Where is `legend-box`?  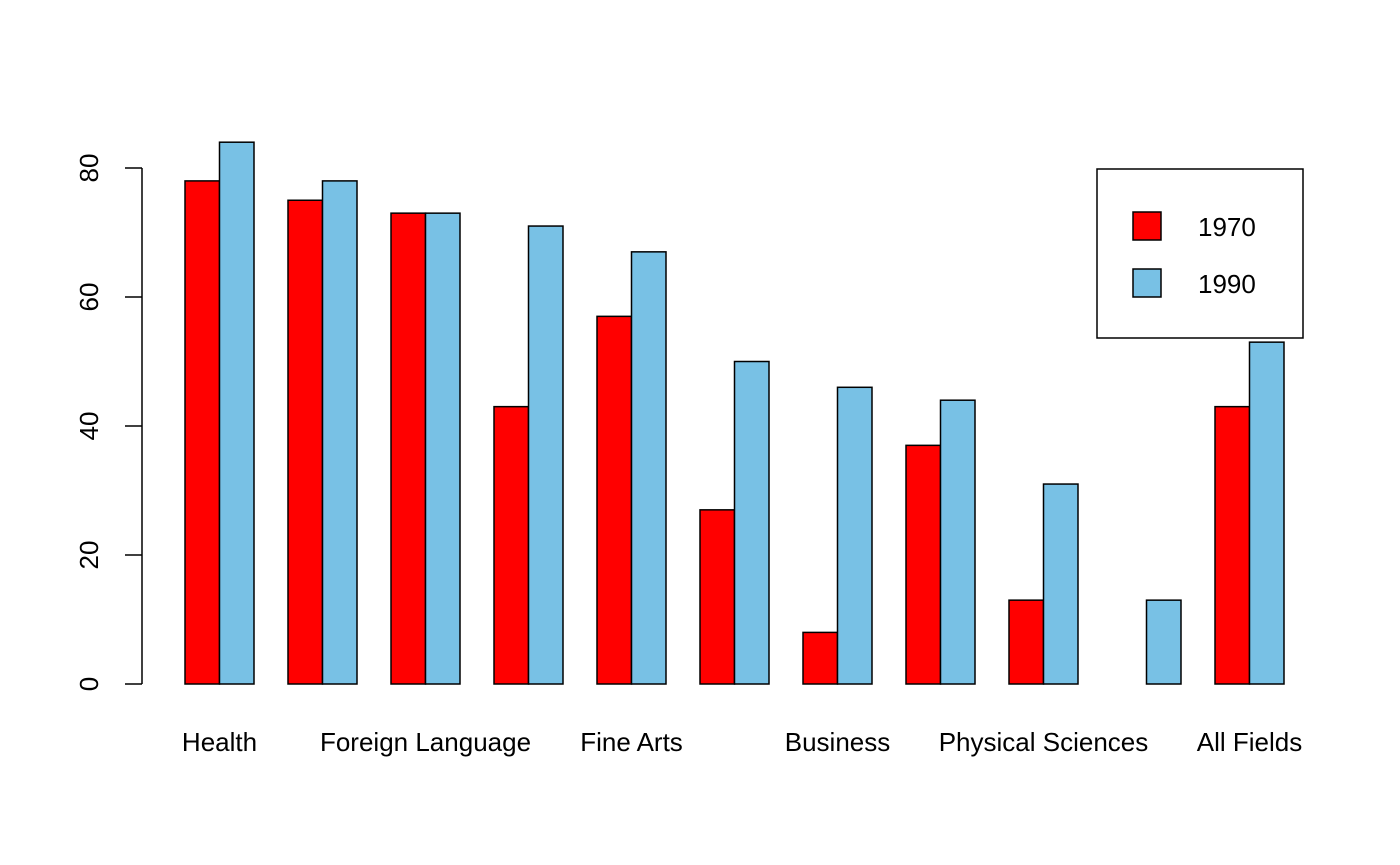
legend-box is located at coordinates (1200, 253).